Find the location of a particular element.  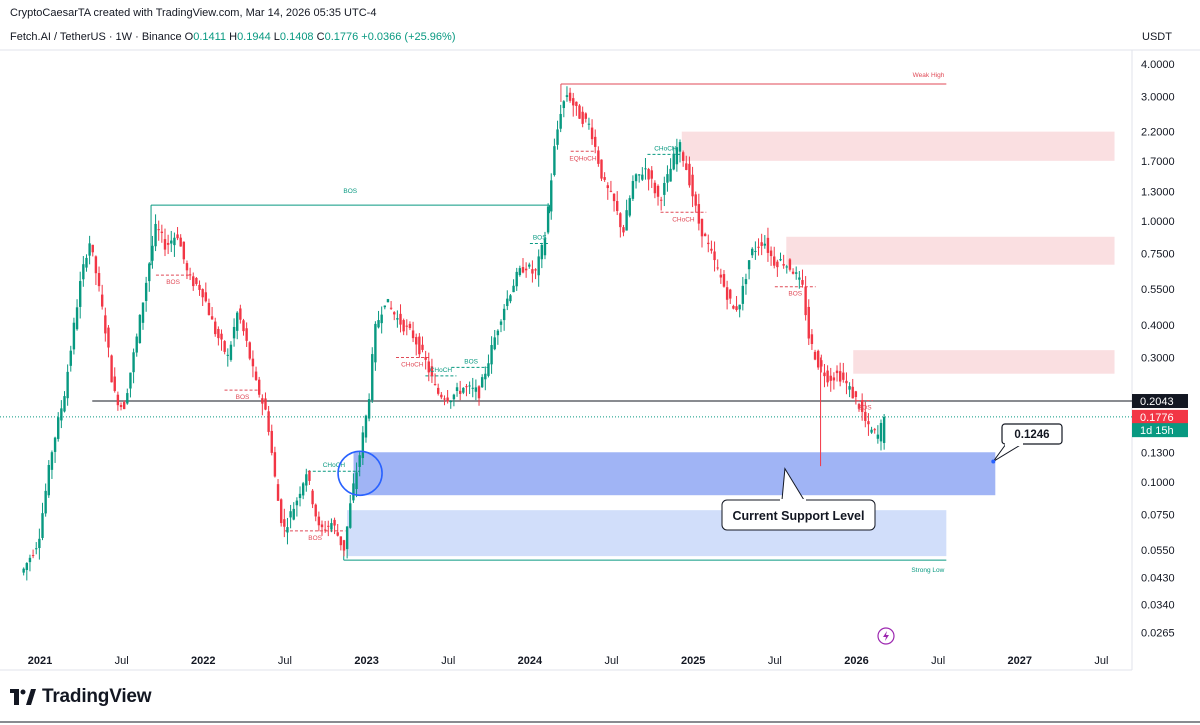

tradingview-logo-icon is located at coordinates (23, 697).